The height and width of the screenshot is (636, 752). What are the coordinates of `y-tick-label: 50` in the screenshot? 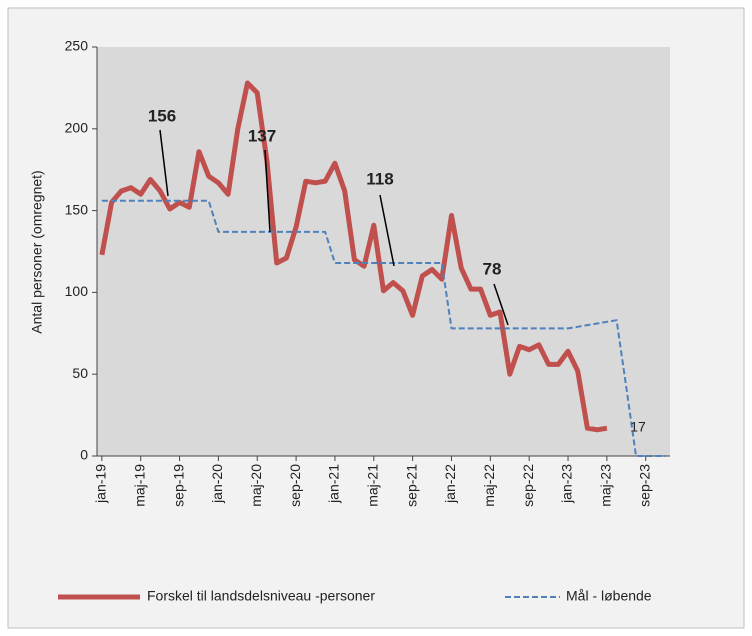 It's located at (80, 373).